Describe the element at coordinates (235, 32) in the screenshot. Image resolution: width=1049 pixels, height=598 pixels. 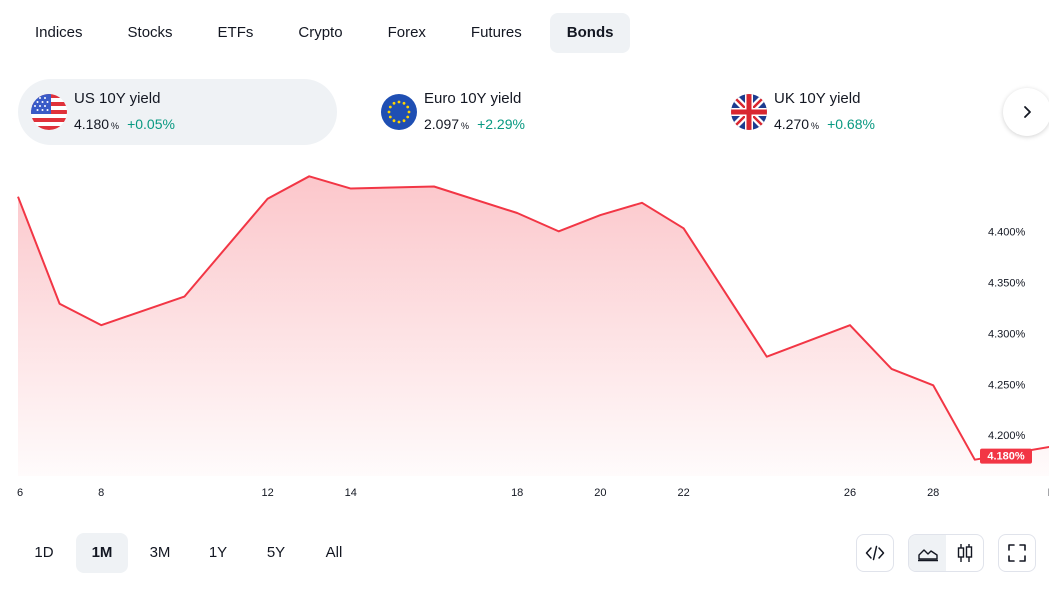
I see `tab-etfs: ETFs` at that location.